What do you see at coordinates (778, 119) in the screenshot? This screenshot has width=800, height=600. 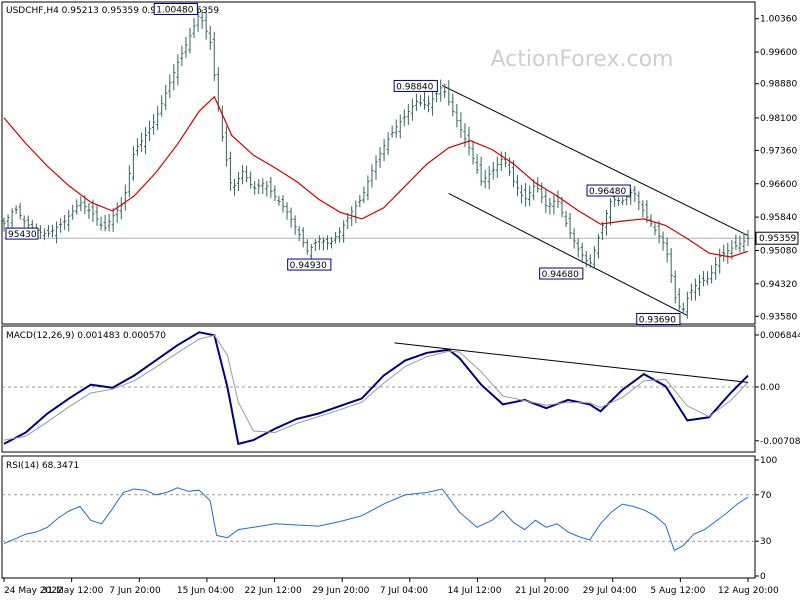 I see `price-axis-tick-label: 0.98100` at bounding box center [778, 119].